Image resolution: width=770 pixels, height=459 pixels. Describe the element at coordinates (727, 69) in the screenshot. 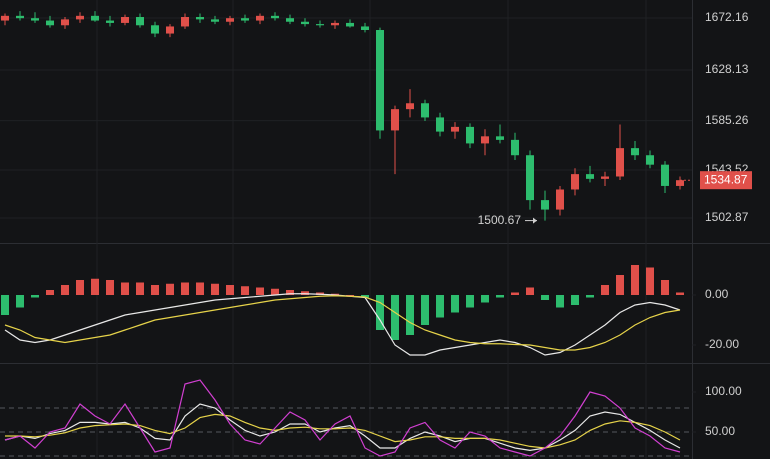

I see `y-tick-label: 1628.13` at that location.